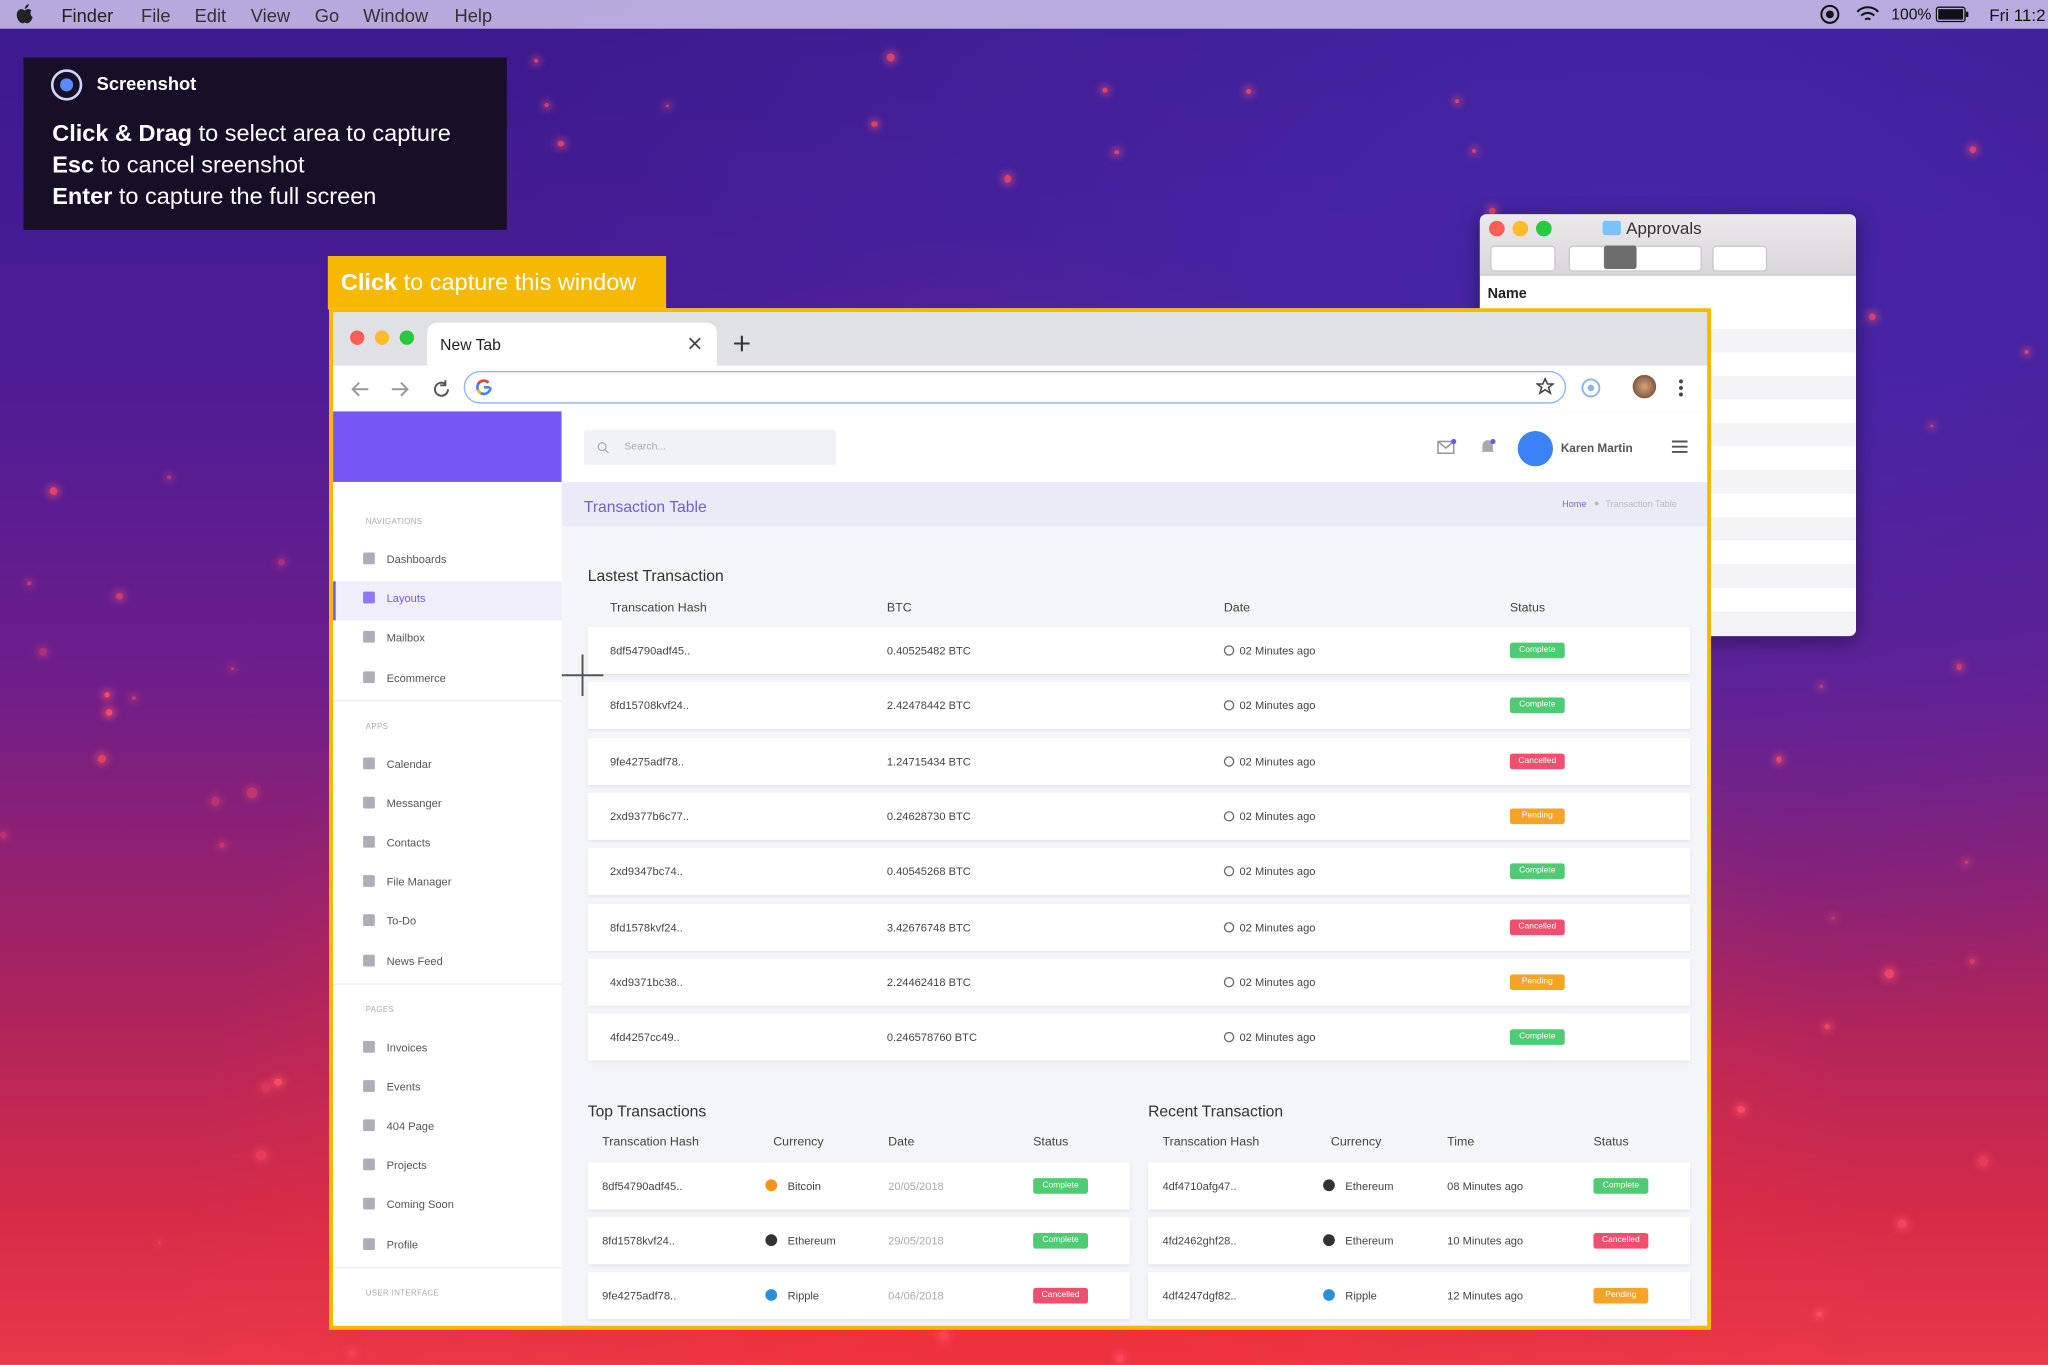 Image resolution: width=2048 pixels, height=1365 pixels. What do you see at coordinates (419, 882) in the screenshot?
I see `sidebar-item: File Manager` at bounding box center [419, 882].